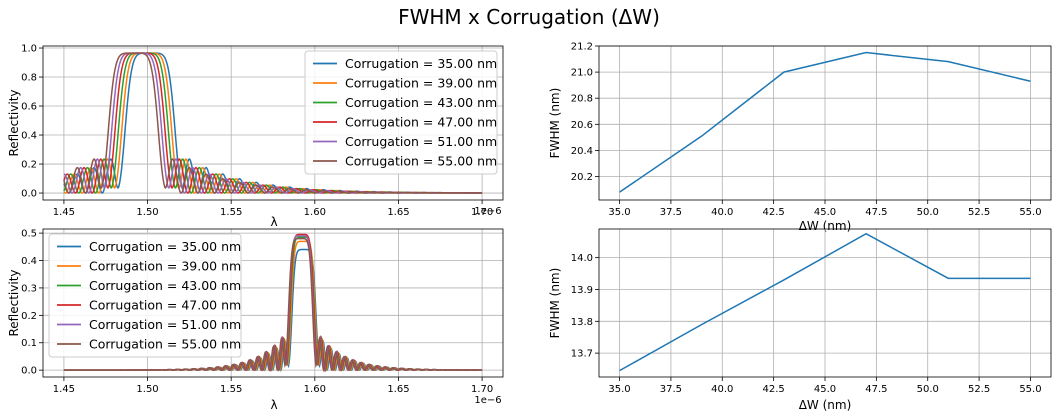 The width and height of the screenshot is (1058, 419). I want to click on y-tick-label: 0.5, so click(29, 234).